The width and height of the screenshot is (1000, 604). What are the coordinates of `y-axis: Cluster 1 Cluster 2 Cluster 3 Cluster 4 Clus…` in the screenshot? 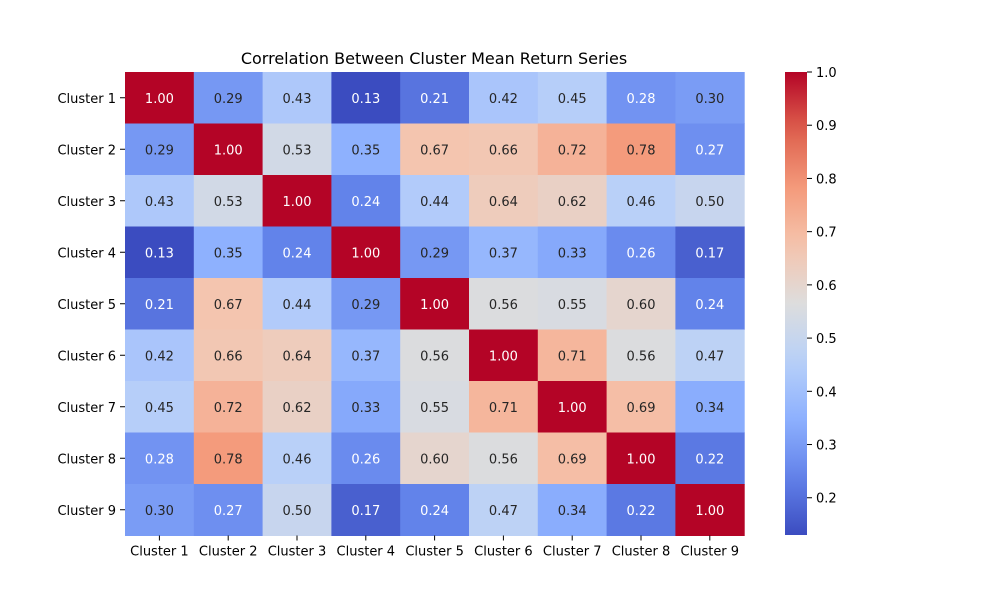 It's located at (91, 305).